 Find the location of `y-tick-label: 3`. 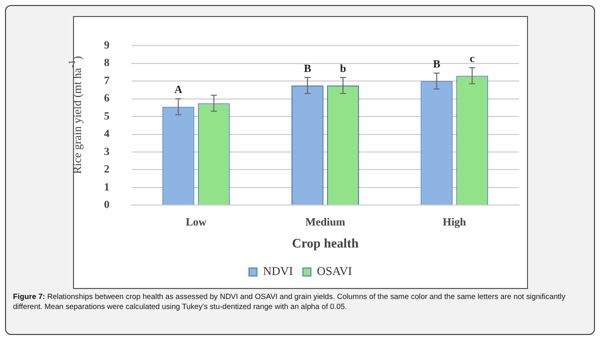

y-tick-label: 3 is located at coordinates (107, 152).